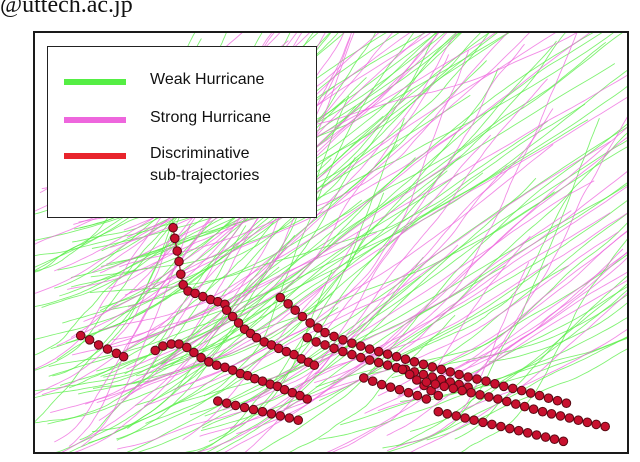  Describe the element at coordinates (66, 9) in the screenshot. I see `header-email-fragment: @uttech.ac.jp` at that location.